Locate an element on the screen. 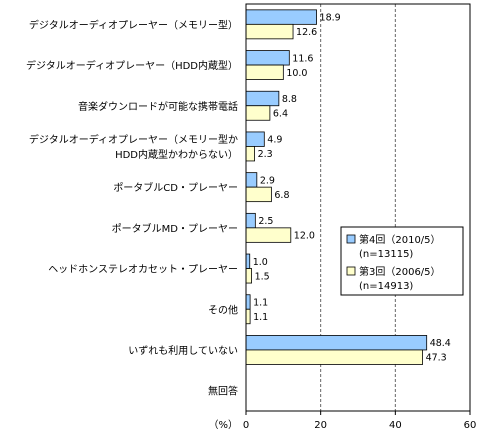 This screenshot has height=437, width=482. legend-series-sample: (n=13115) is located at coordinates (386, 254).